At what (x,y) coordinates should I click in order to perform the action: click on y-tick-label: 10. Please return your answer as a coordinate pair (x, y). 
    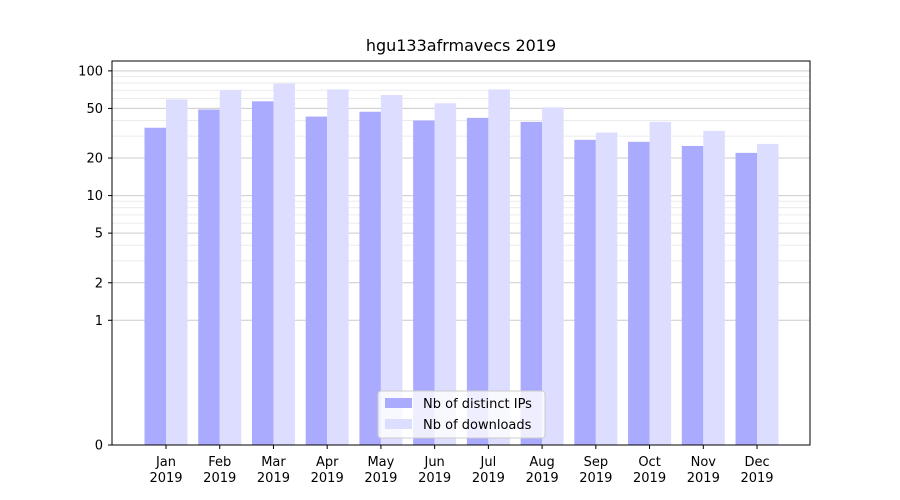
    Looking at the image, I should click on (94, 196).